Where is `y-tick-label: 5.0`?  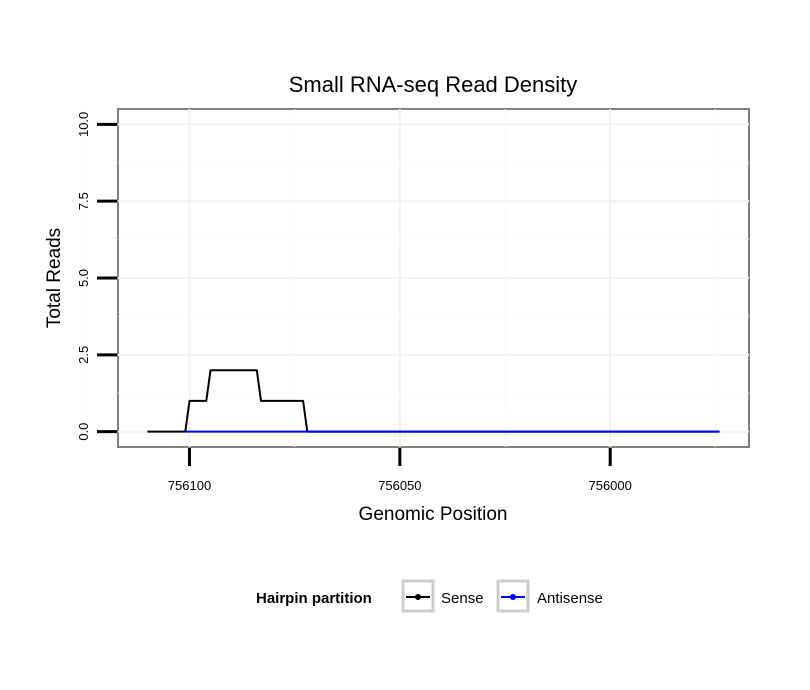 y-tick-label: 5.0 is located at coordinates (83, 278).